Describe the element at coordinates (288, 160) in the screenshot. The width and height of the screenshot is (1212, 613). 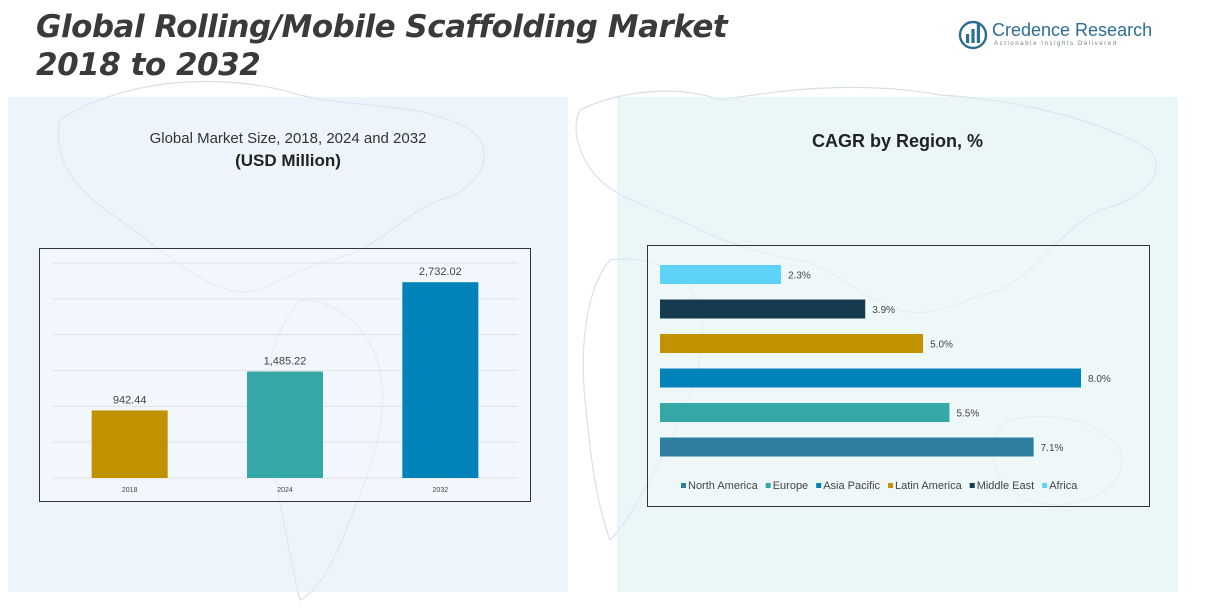
I see `market-size-unit: (USD Million)` at that location.